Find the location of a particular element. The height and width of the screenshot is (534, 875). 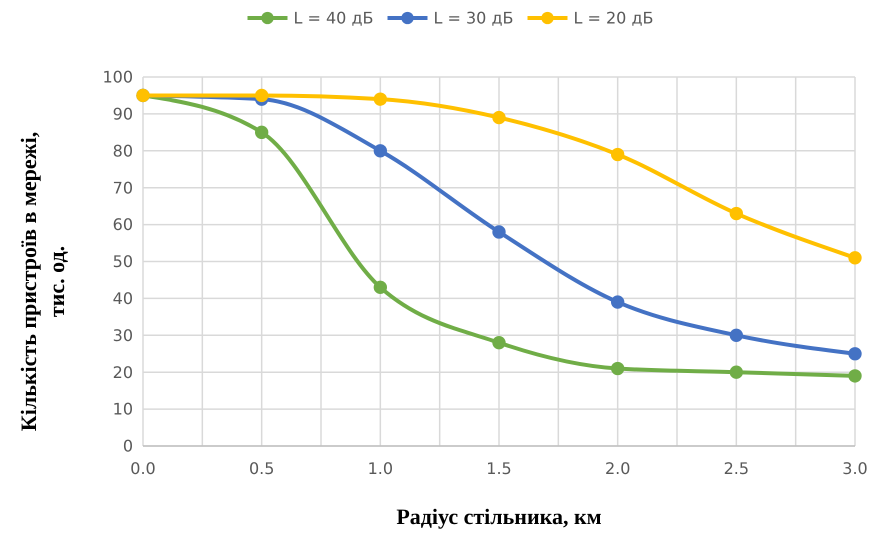

x-tick-label: 2.0 is located at coordinates (617, 468).